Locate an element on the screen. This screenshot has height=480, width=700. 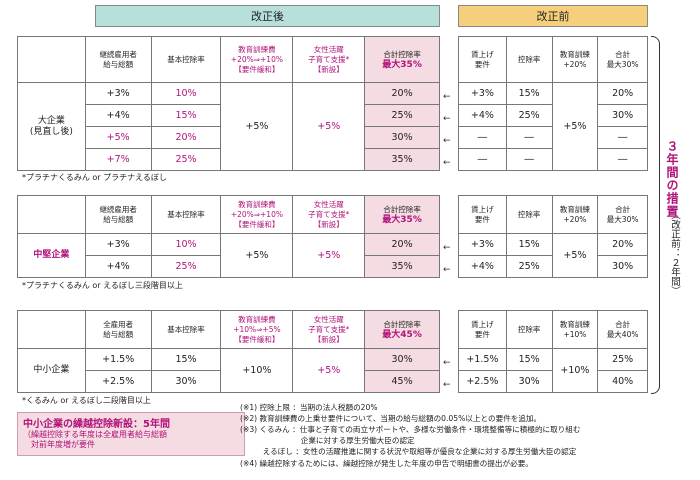
mid-sum: 35% is located at coordinates (402, 266).